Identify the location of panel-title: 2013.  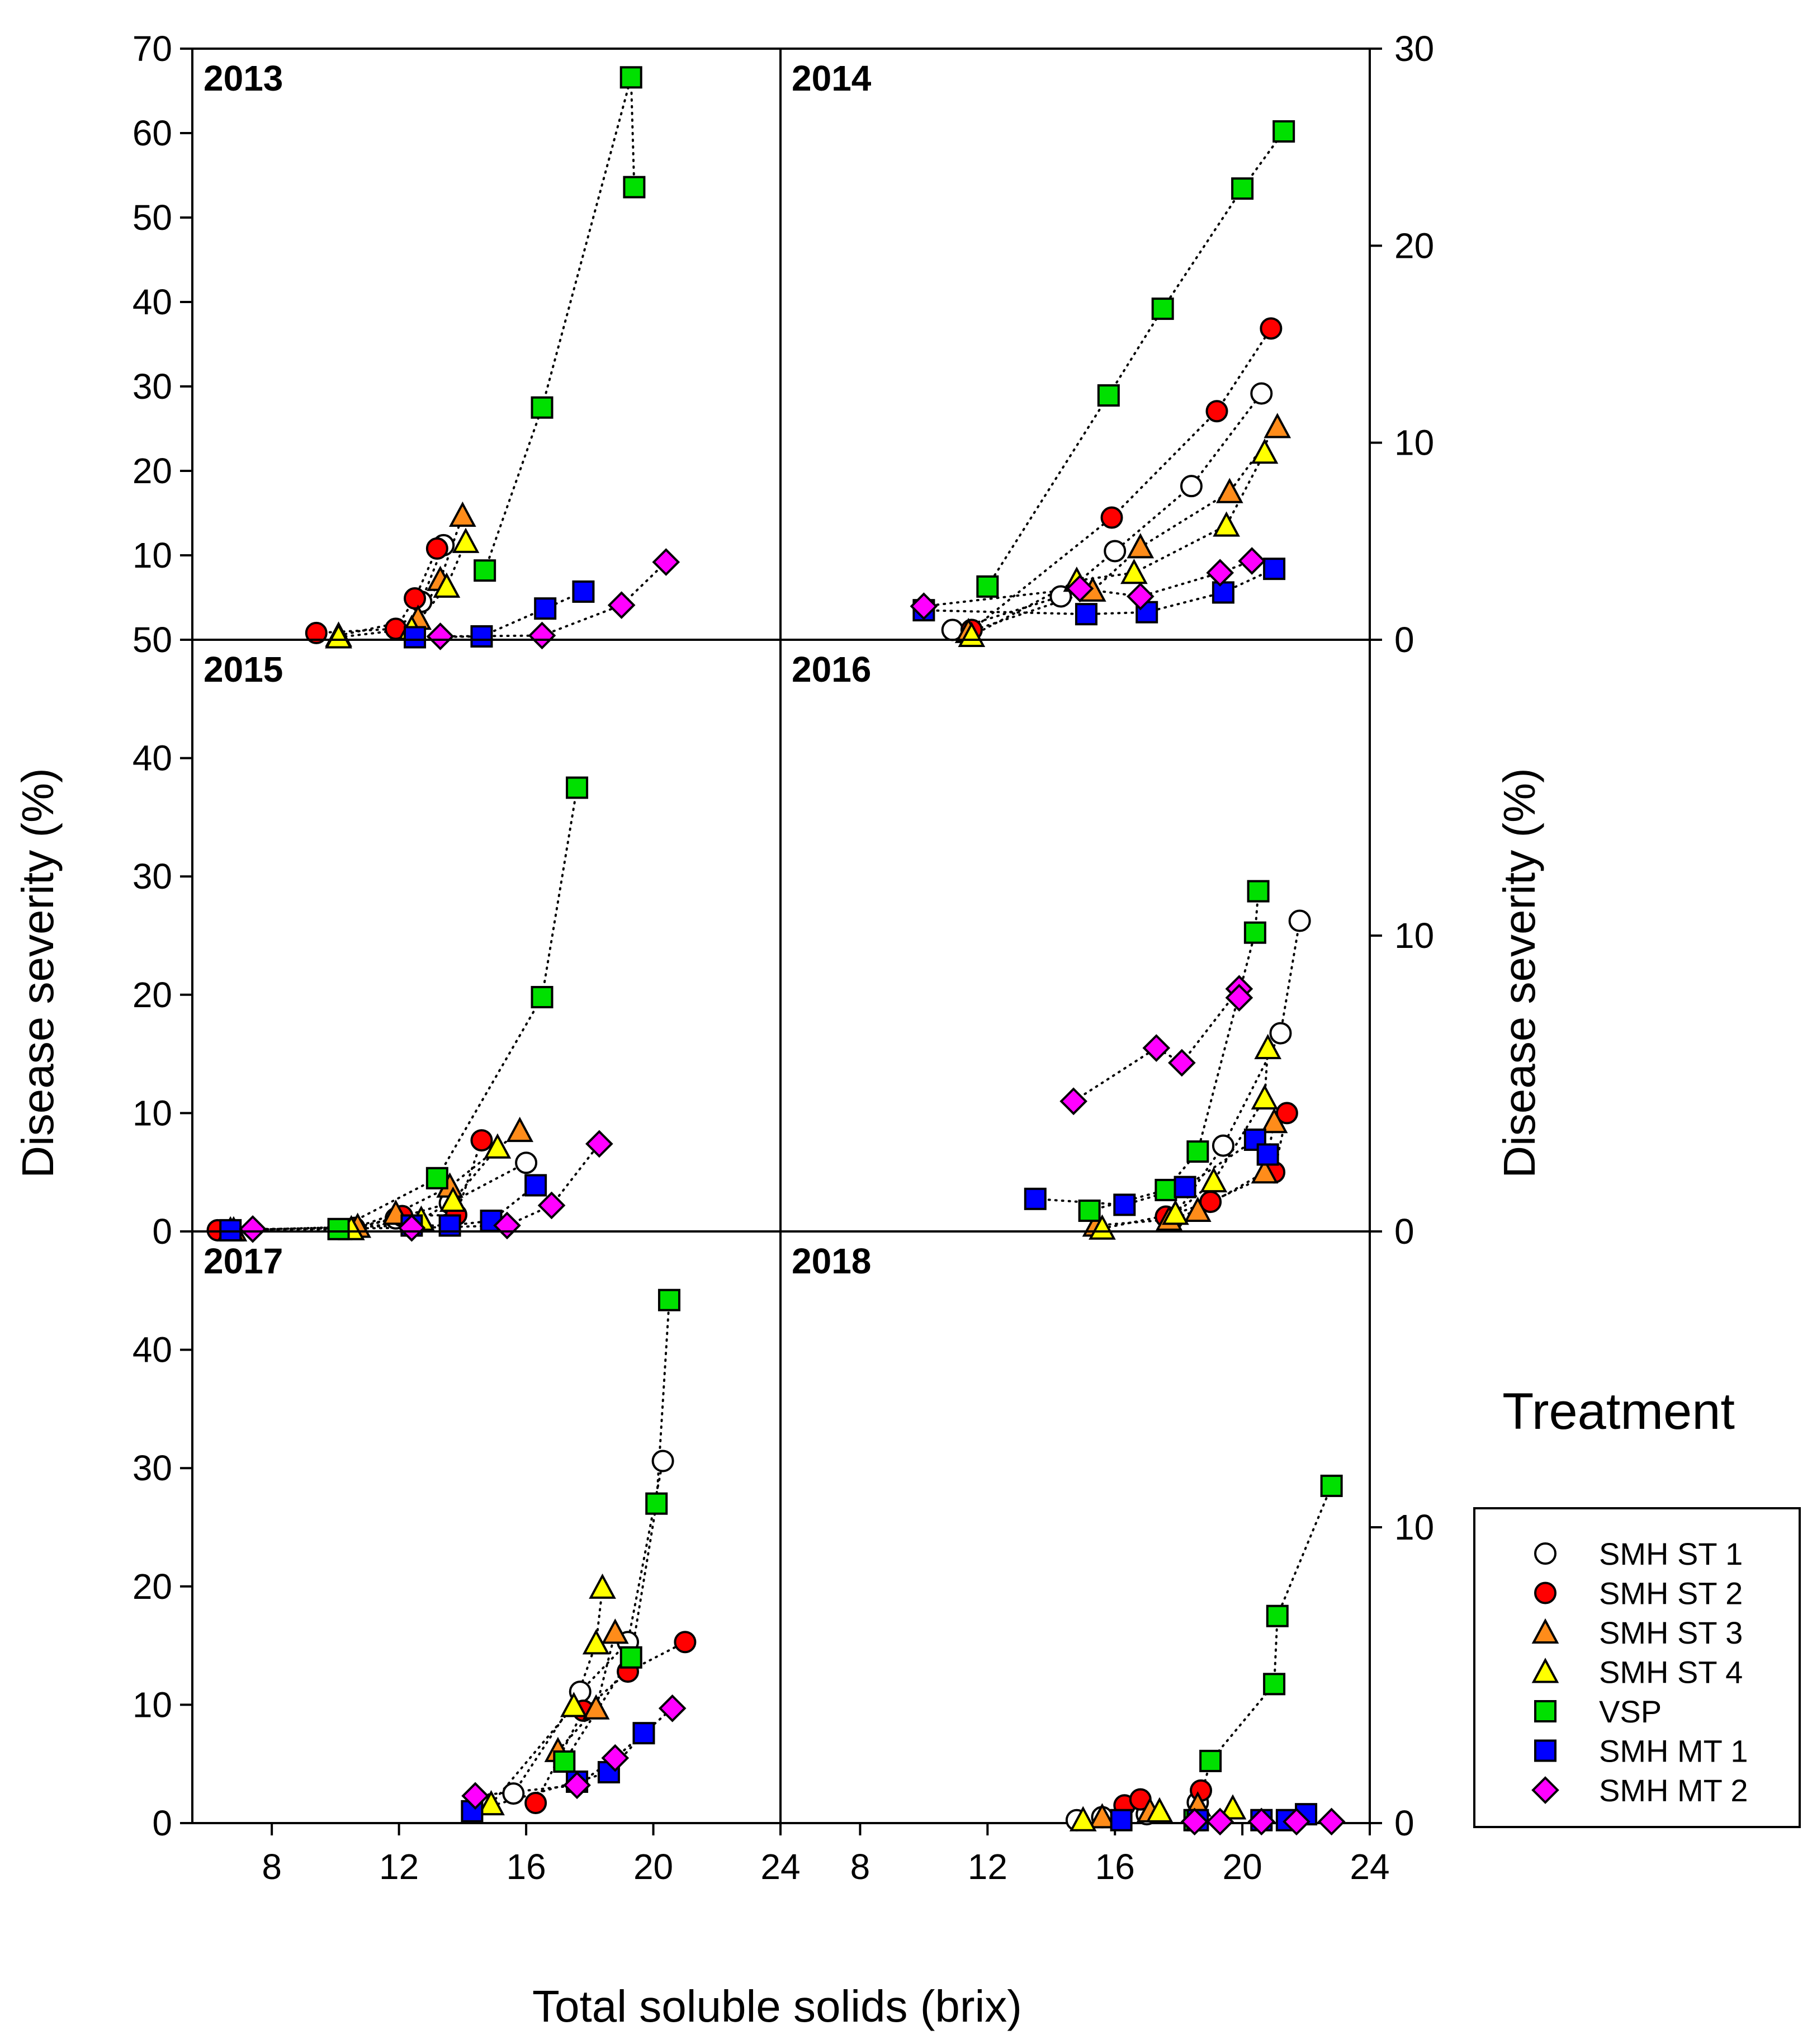
(243, 78).